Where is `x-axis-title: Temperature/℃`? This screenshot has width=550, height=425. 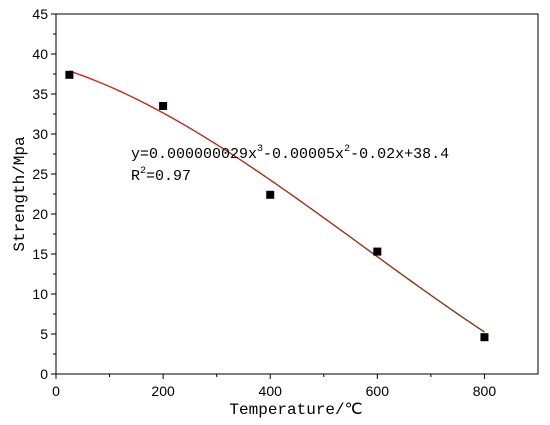
x-axis-title: Temperature/℃ is located at coordinates (295, 410).